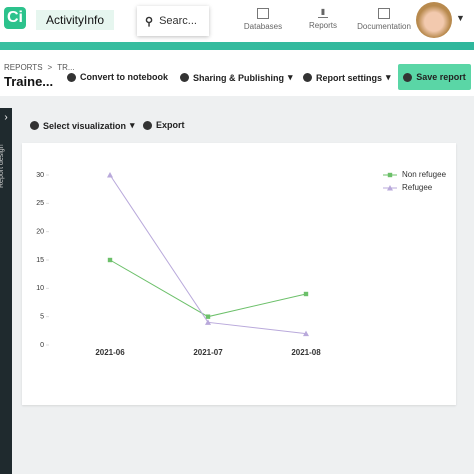 This screenshot has height=474, width=474. What do you see at coordinates (322, 19) in the screenshot?
I see `nav-reports: ▮ Reports` at bounding box center [322, 19].